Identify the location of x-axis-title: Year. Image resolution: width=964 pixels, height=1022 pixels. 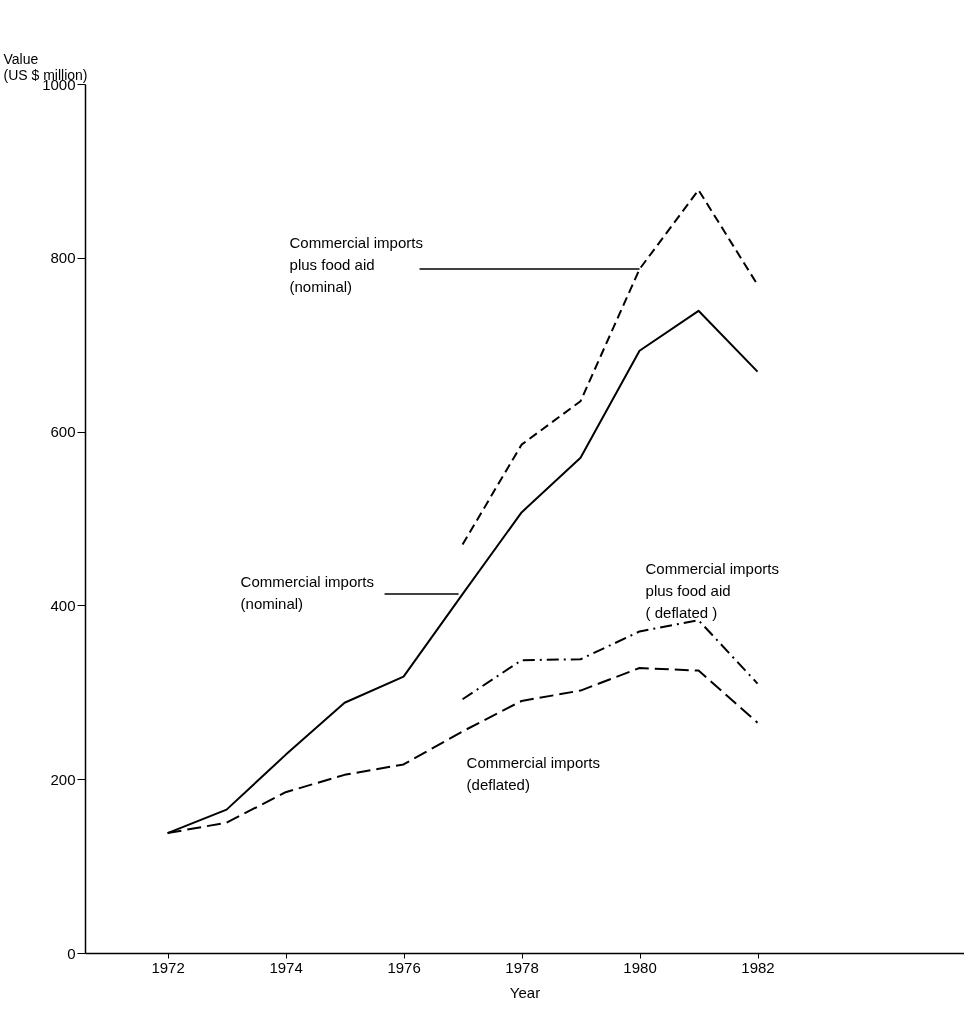
(525, 992).